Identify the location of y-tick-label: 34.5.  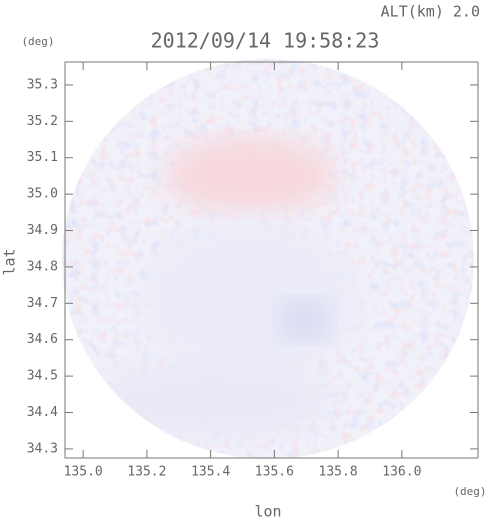
(42, 376).